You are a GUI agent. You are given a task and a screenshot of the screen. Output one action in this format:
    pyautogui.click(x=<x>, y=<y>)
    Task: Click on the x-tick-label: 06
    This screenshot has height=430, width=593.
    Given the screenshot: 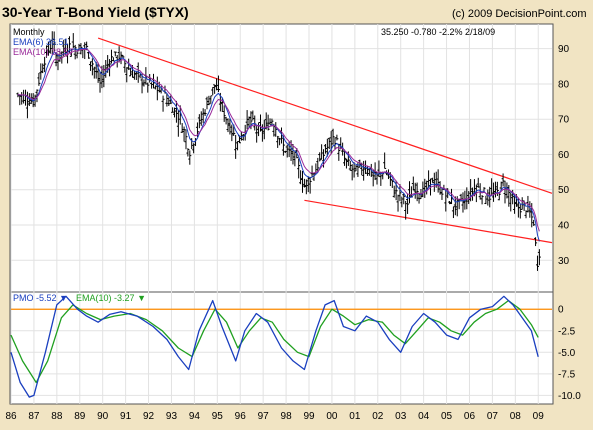 What is the action you would take?
    pyautogui.click(x=470, y=416)
    